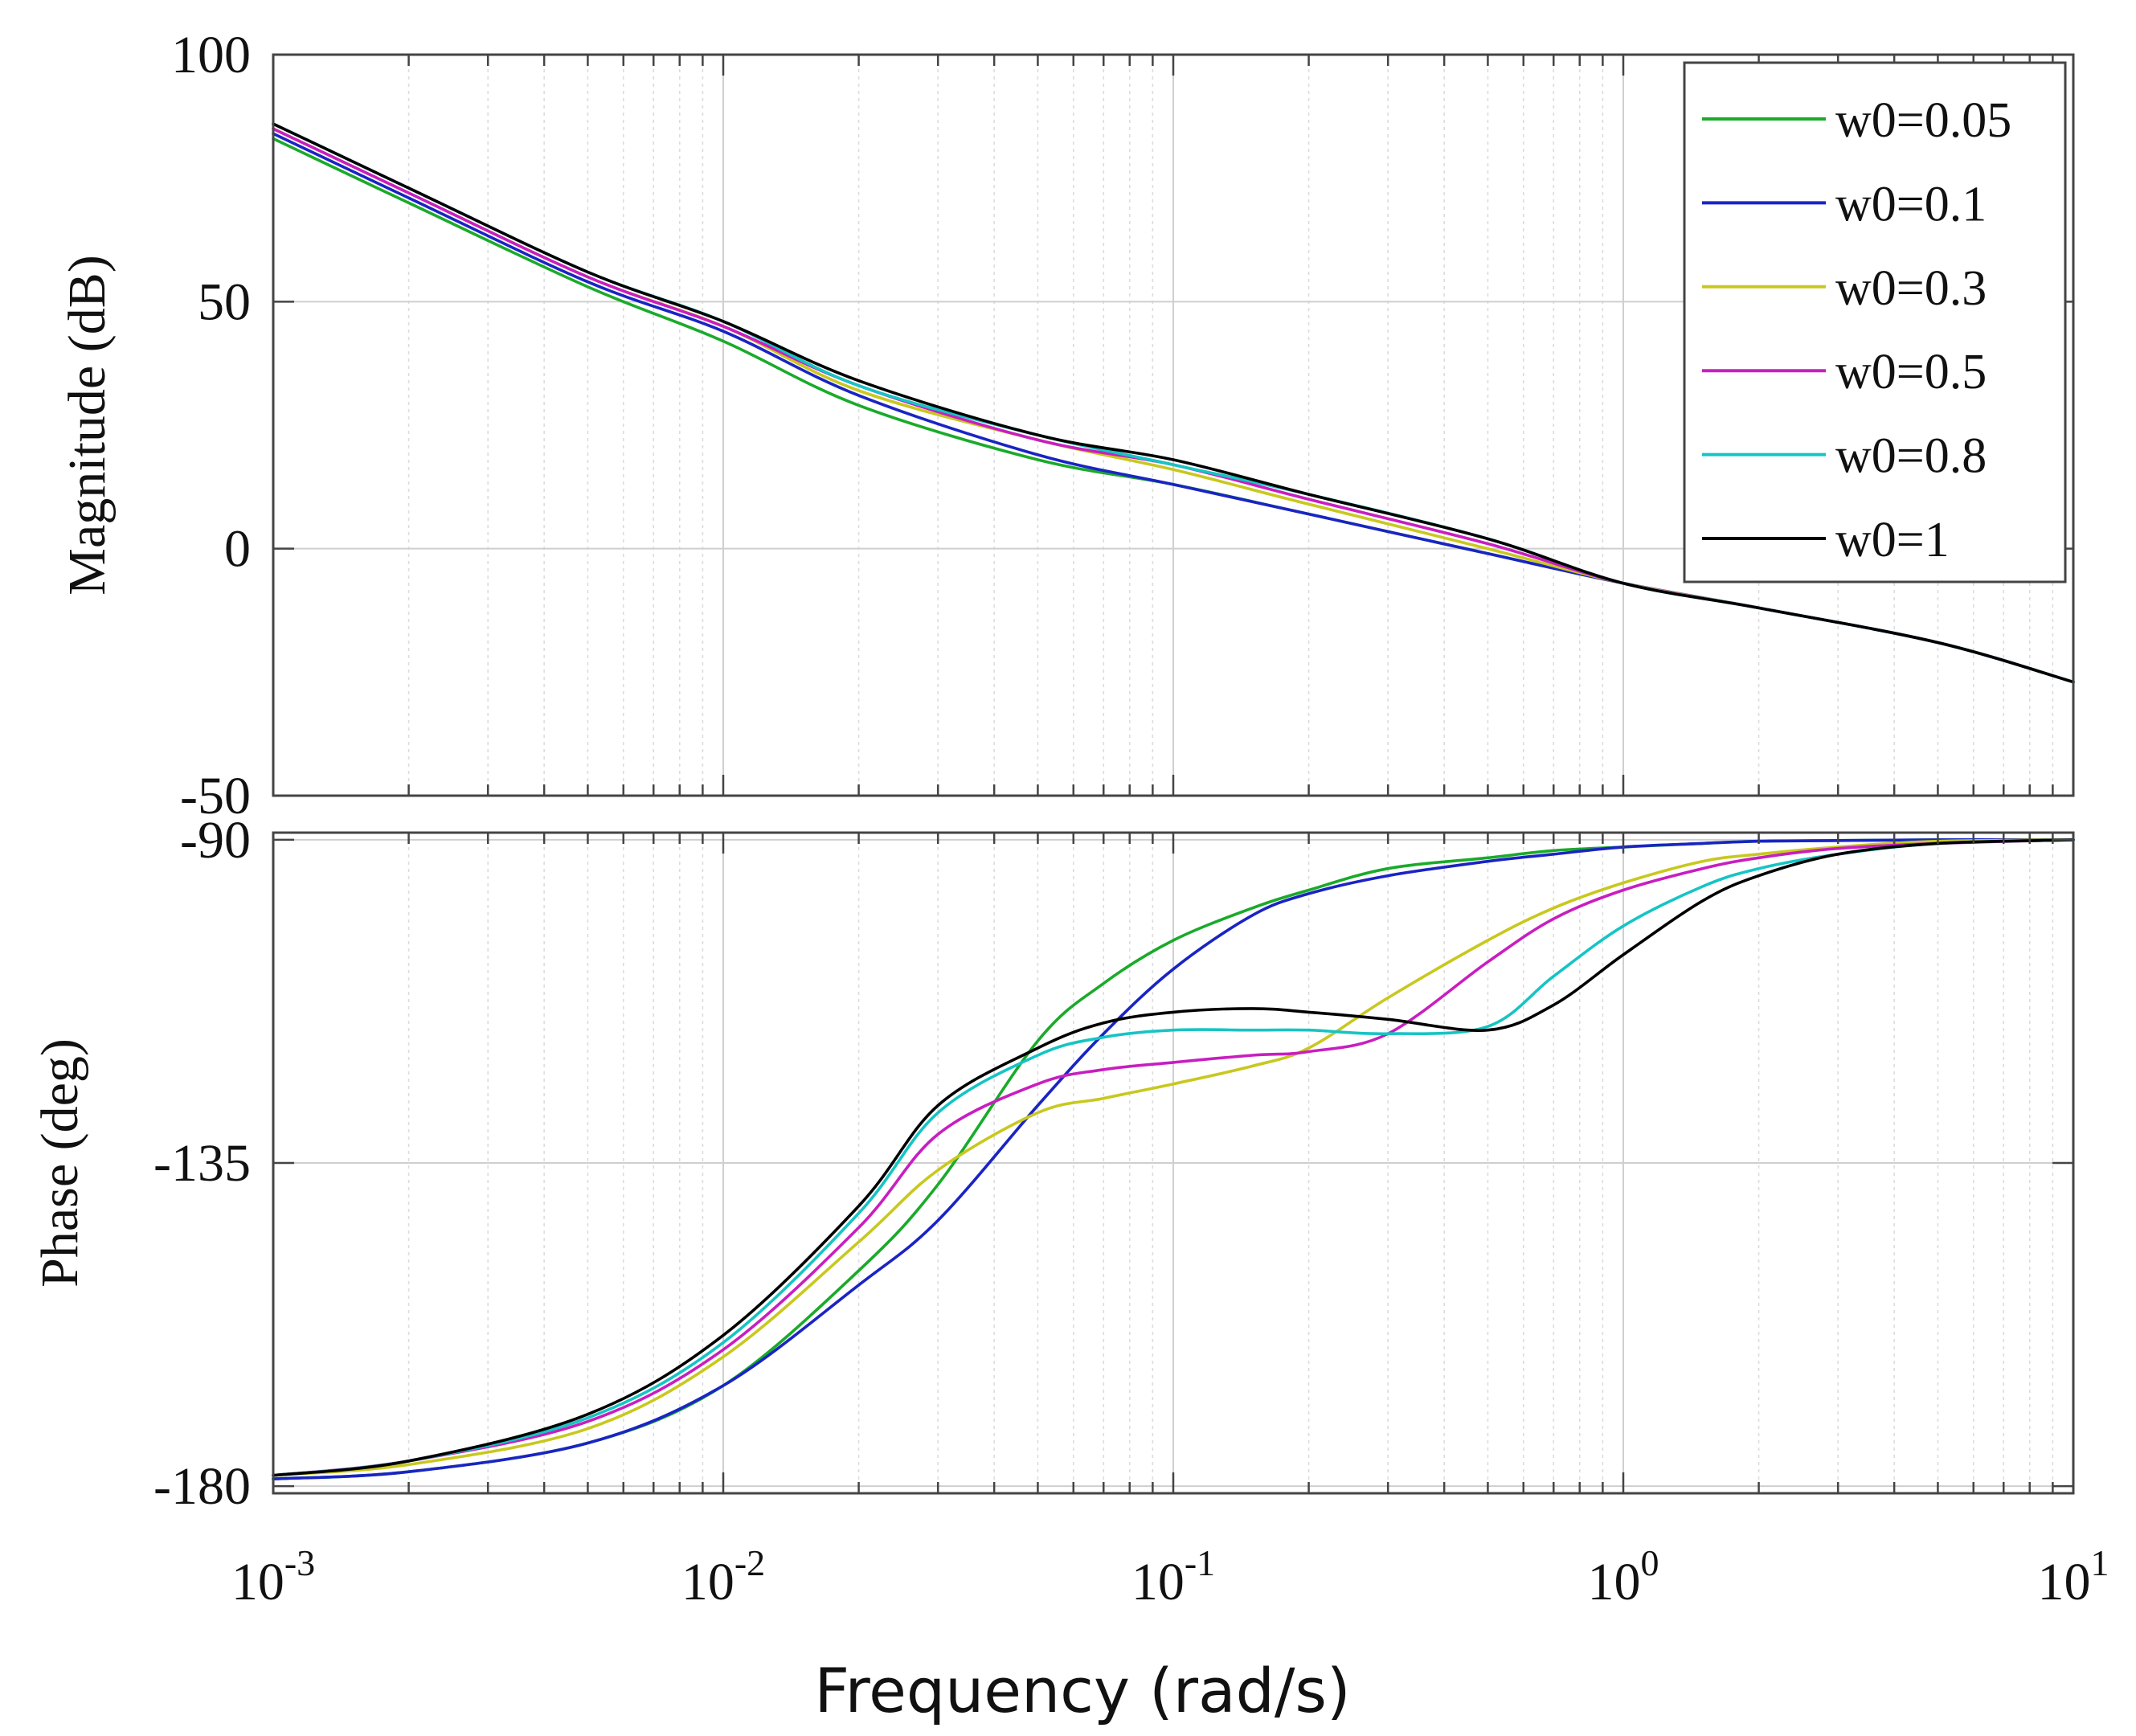 The width and height of the screenshot is (2136, 1736). Describe the element at coordinates (216, 840) in the screenshot. I see `phase-y-tick-label: -90` at that location.